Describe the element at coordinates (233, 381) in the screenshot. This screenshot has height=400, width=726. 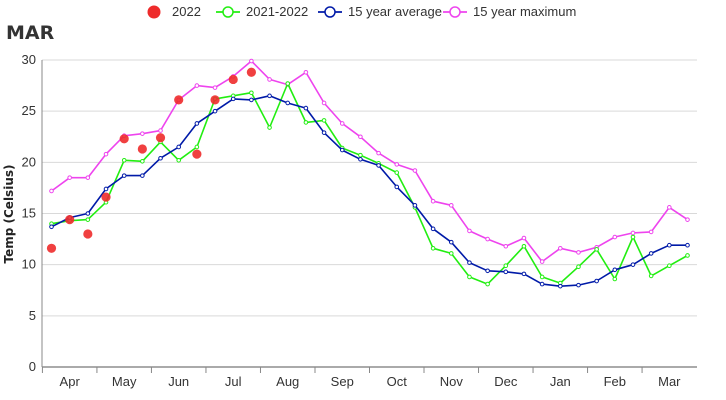
I see `x-tick-label: Jul` at that location.